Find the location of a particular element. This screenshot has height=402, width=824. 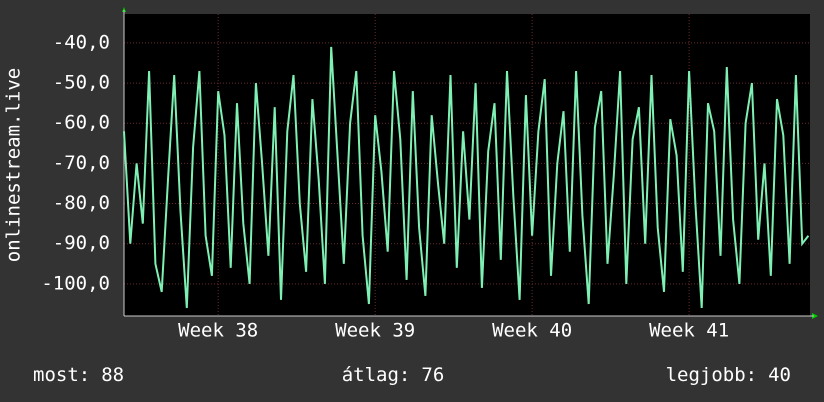

x-tick-label: Week 38 is located at coordinates (218, 331).